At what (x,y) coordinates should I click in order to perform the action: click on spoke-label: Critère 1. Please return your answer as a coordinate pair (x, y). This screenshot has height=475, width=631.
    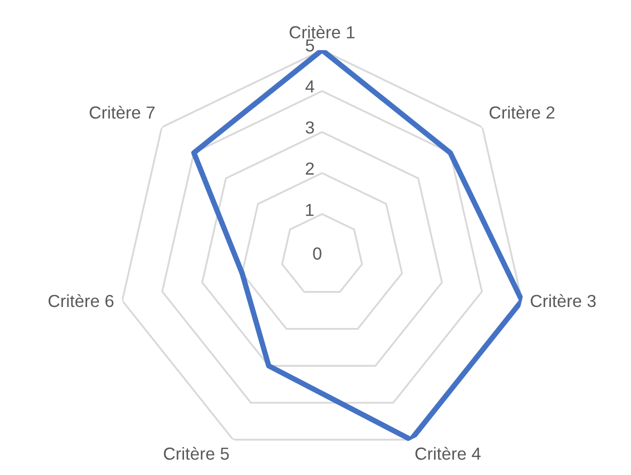
    Looking at the image, I should click on (322, 31).